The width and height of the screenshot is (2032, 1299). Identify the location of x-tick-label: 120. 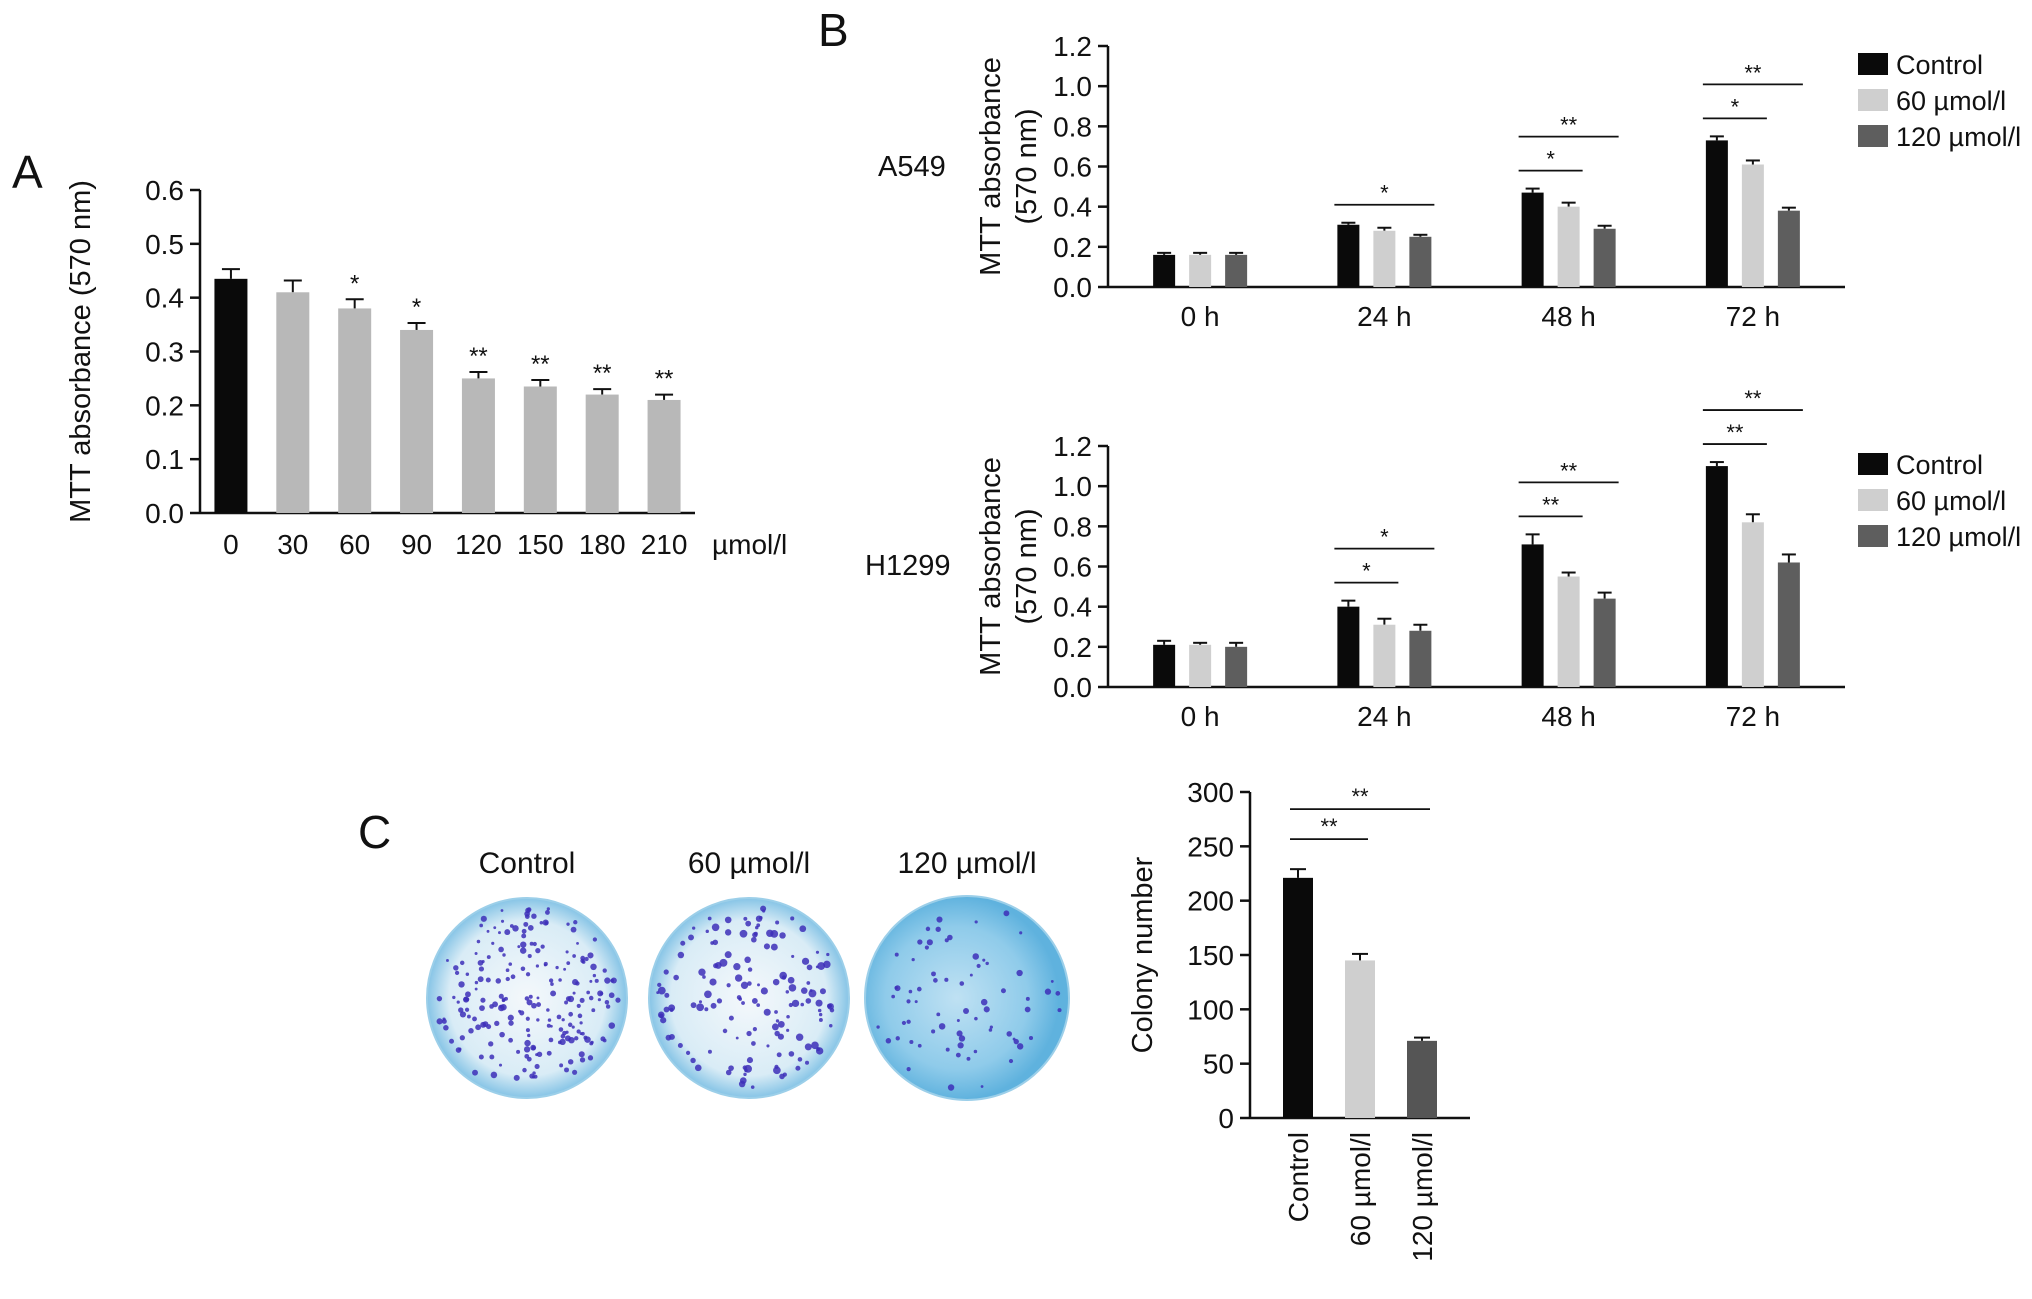
(478, 544).